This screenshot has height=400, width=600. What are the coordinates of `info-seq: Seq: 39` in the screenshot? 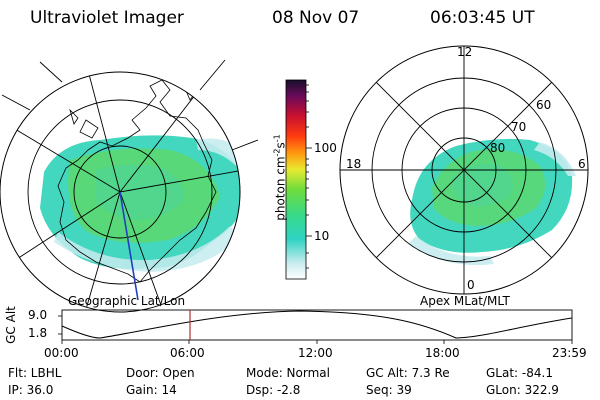 It's located at (389, 390).